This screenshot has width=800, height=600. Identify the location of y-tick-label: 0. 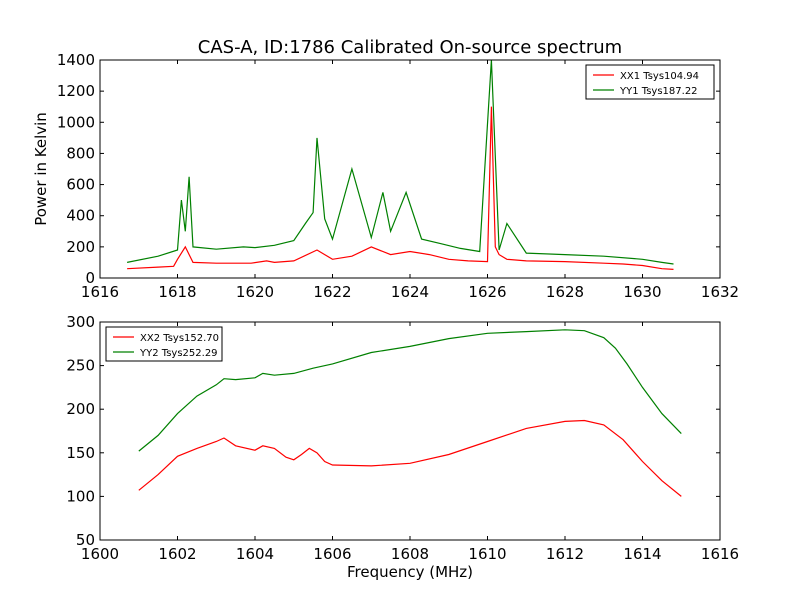
(90, 278).